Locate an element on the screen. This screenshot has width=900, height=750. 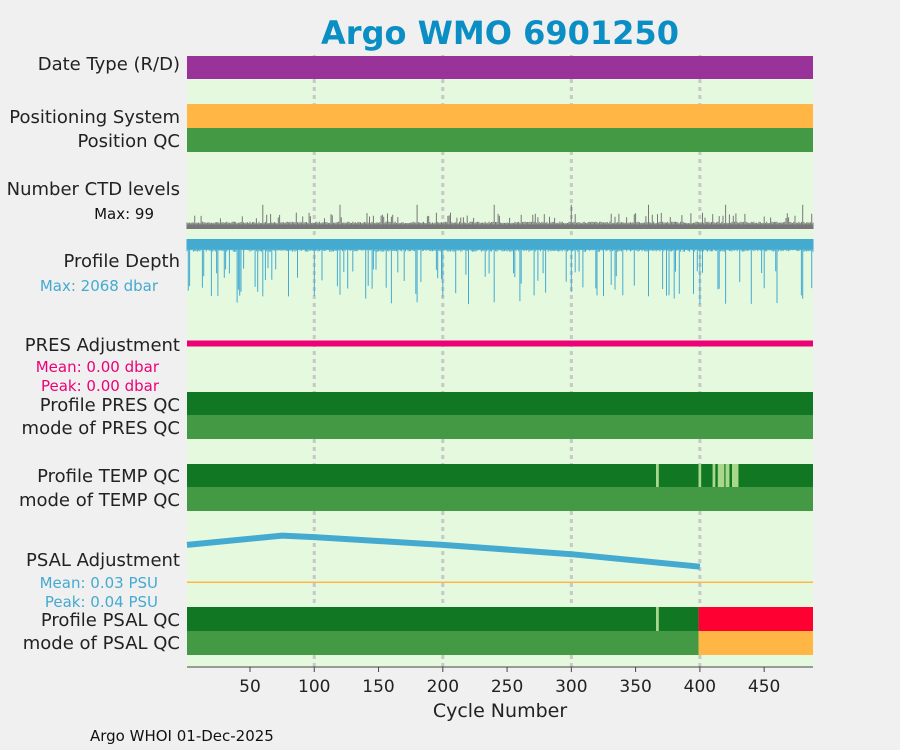
label-mode-temp-qc: mode of TEMP QC is located at coordinates (99, 500).